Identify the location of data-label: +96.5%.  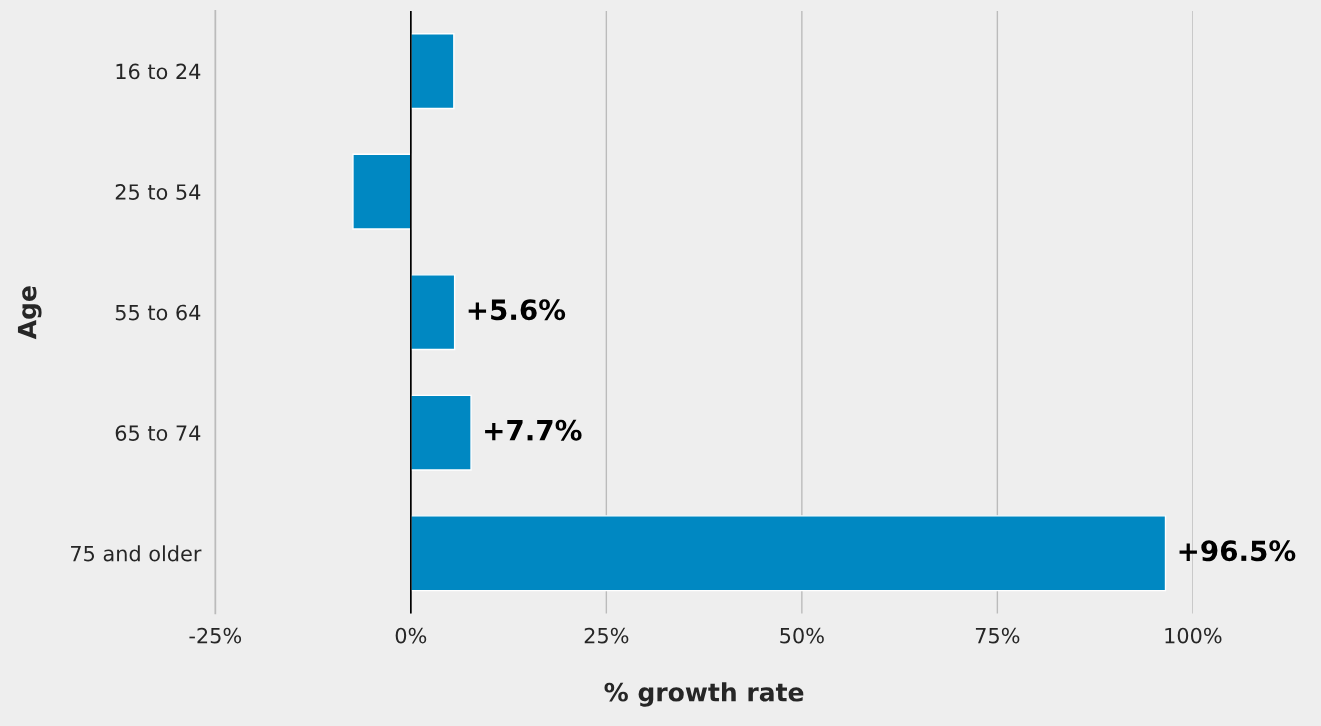
(1237, 551).